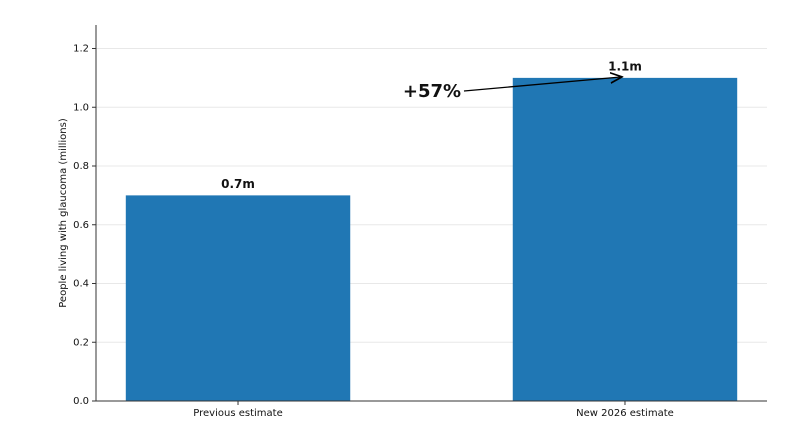 This screenshot has width=806, height=427. Describe the element at coordinates (63, 213) in the screenshot. I see `y-axis-label: People living with glaucoma (millions)` at that location.